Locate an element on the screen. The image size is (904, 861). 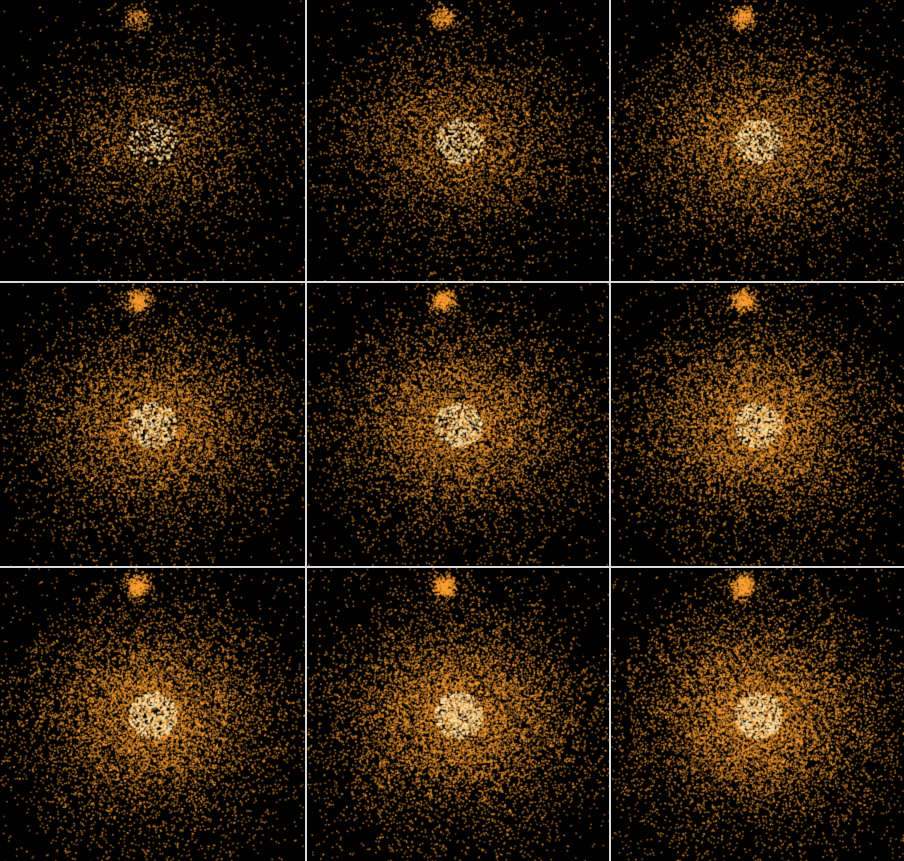
panel-5-canvas is located at coordinates (458, 424).